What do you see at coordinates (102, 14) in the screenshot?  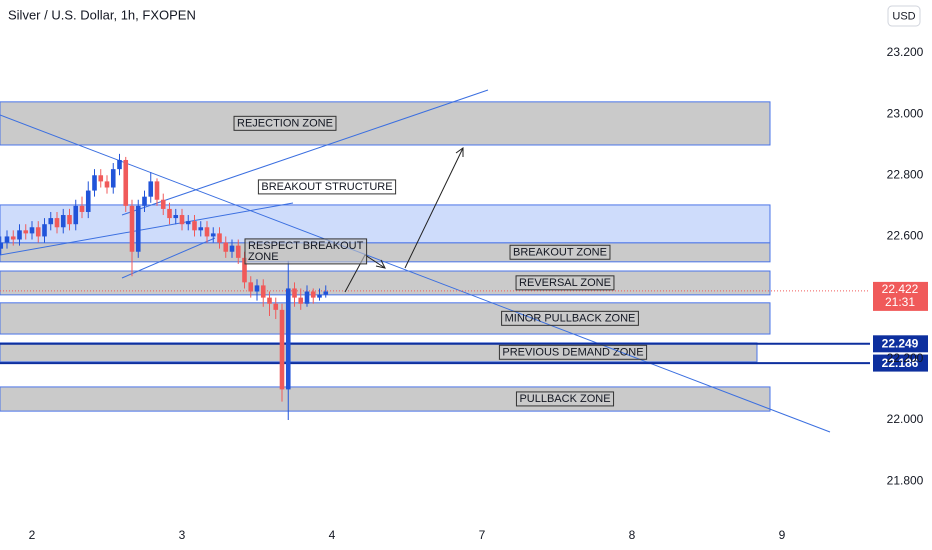 I see `chart-title: Silver / U.S. Dollar, 1h, FXOPEN` at bounding box center [102, 14].